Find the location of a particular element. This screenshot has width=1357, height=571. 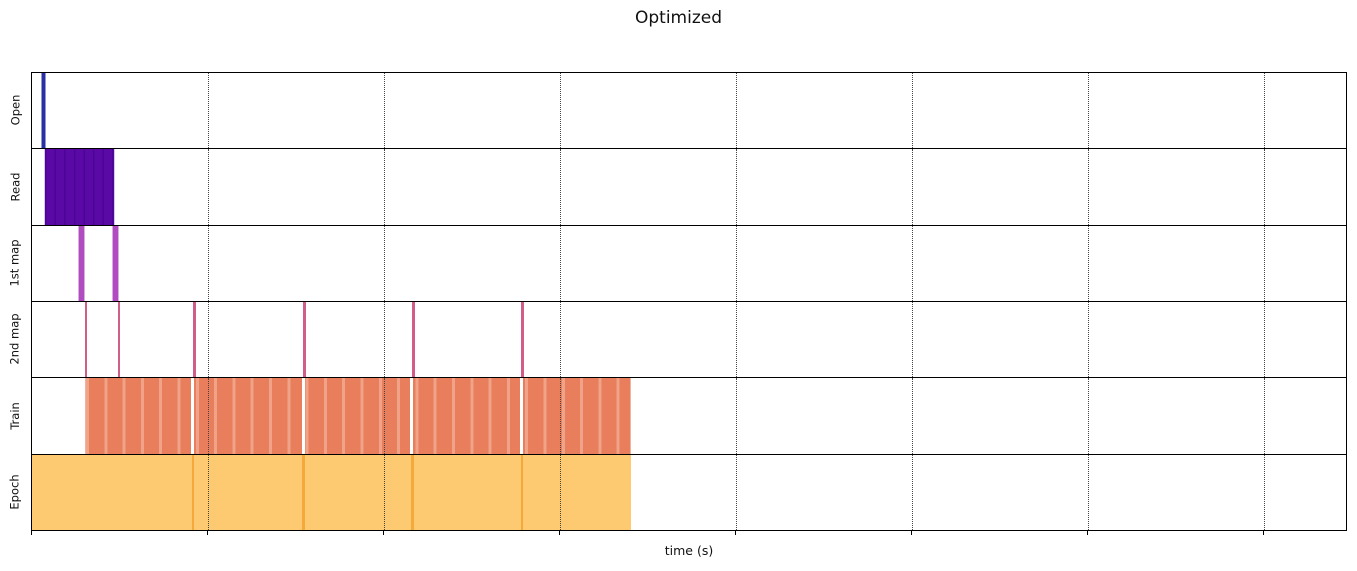

row-band-read is located at coordinates (689, 187).